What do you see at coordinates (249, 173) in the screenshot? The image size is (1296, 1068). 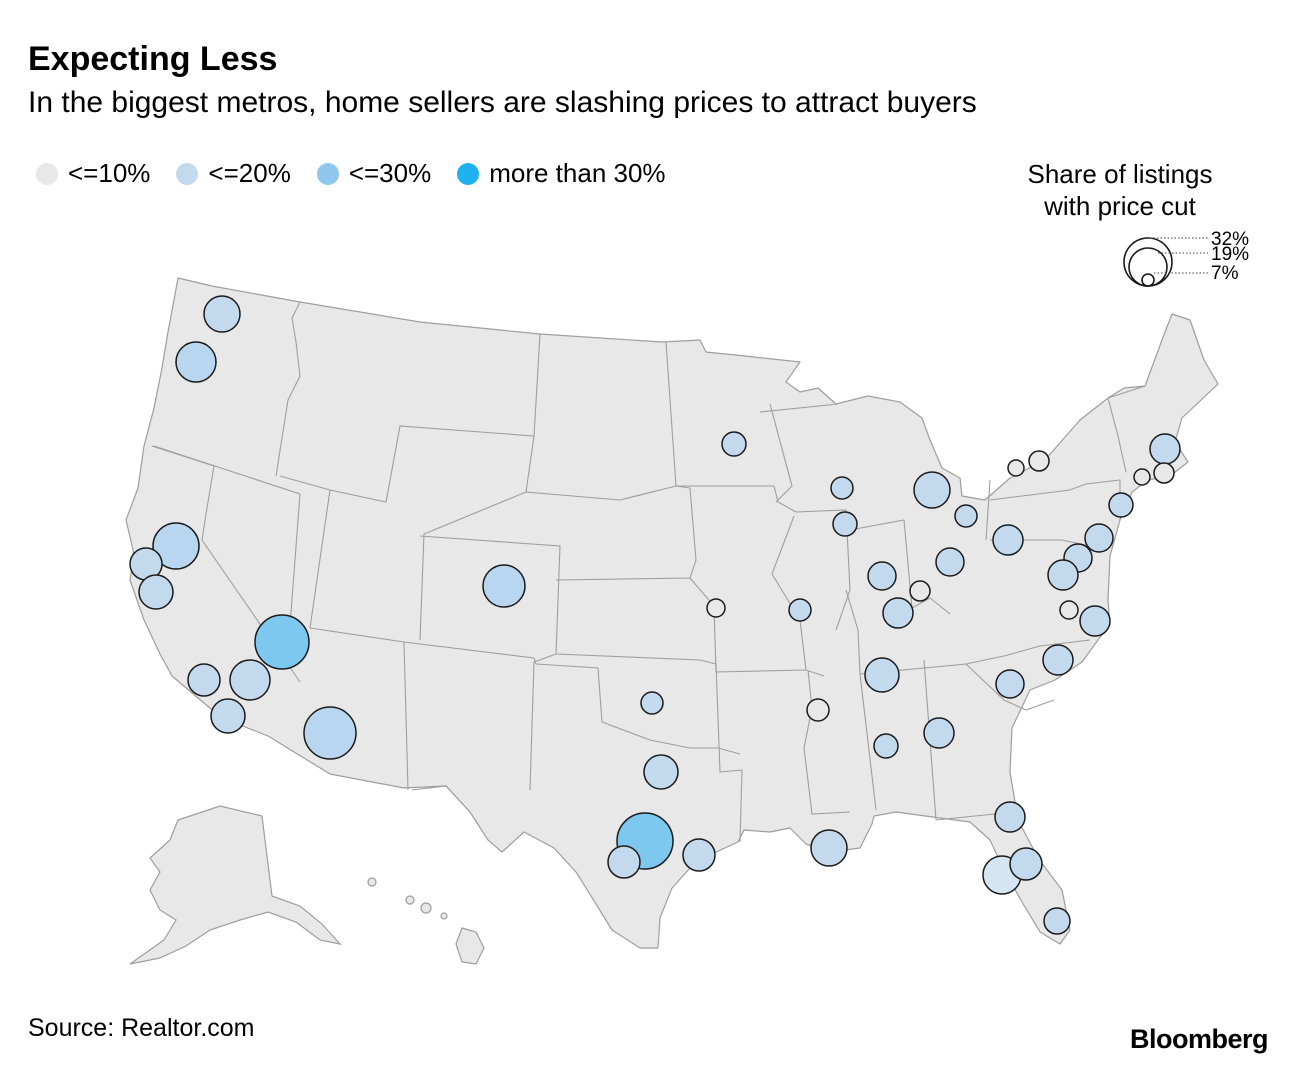 I see `legend-label-20: <=20%` at bounding box center [249, 173].